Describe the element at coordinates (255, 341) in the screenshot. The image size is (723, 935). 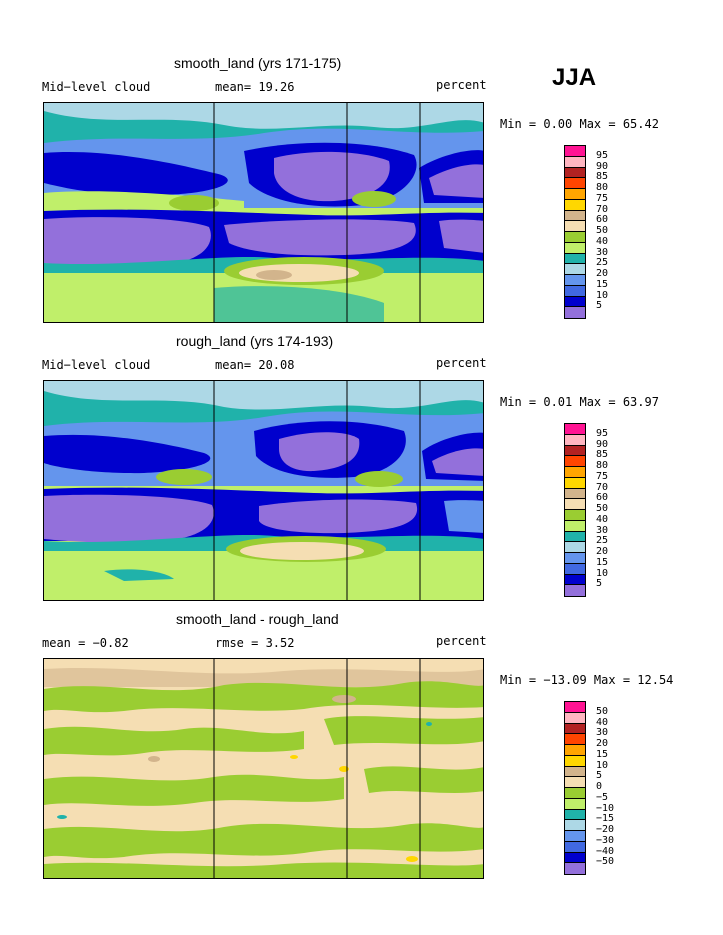
I see `panel-2-title: rough_land (yrs 174-193)` at that location.